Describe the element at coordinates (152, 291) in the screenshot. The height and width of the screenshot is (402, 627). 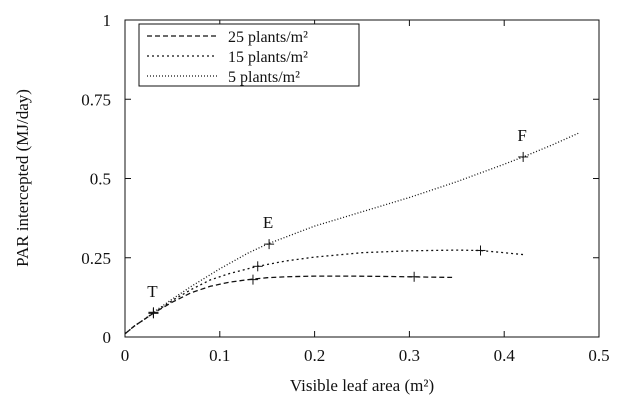
I see `annotation-T: T` at that location.